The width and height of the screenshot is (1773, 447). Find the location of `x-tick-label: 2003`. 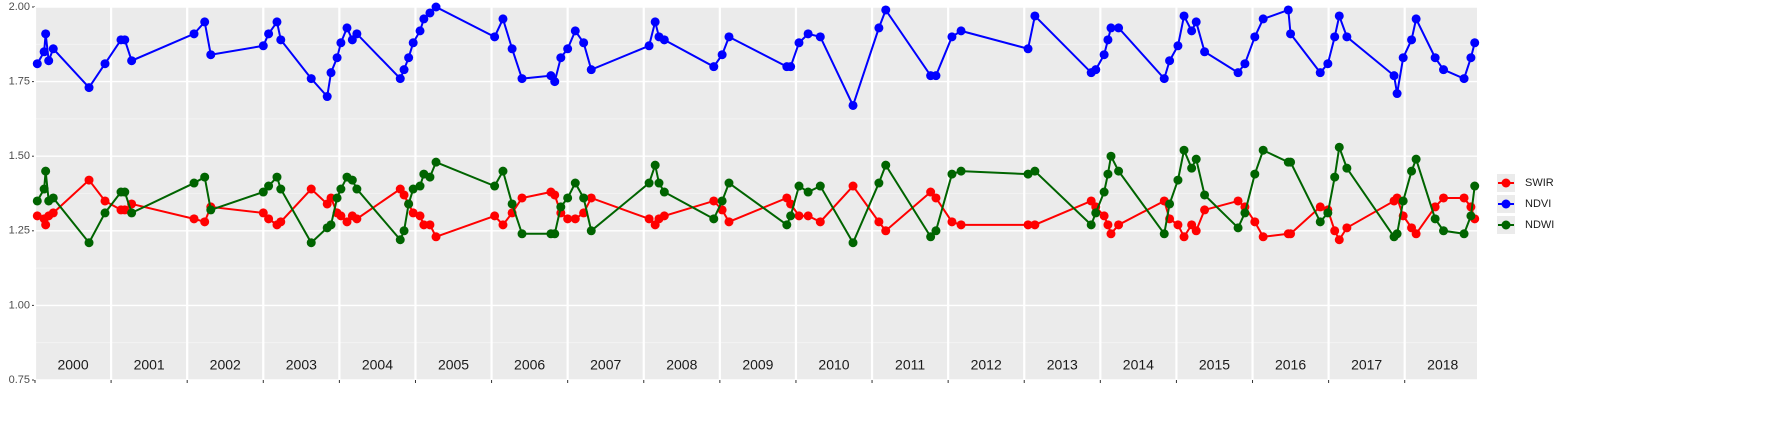

x-tick-label: 2003 is located at coordinates (301, 365).